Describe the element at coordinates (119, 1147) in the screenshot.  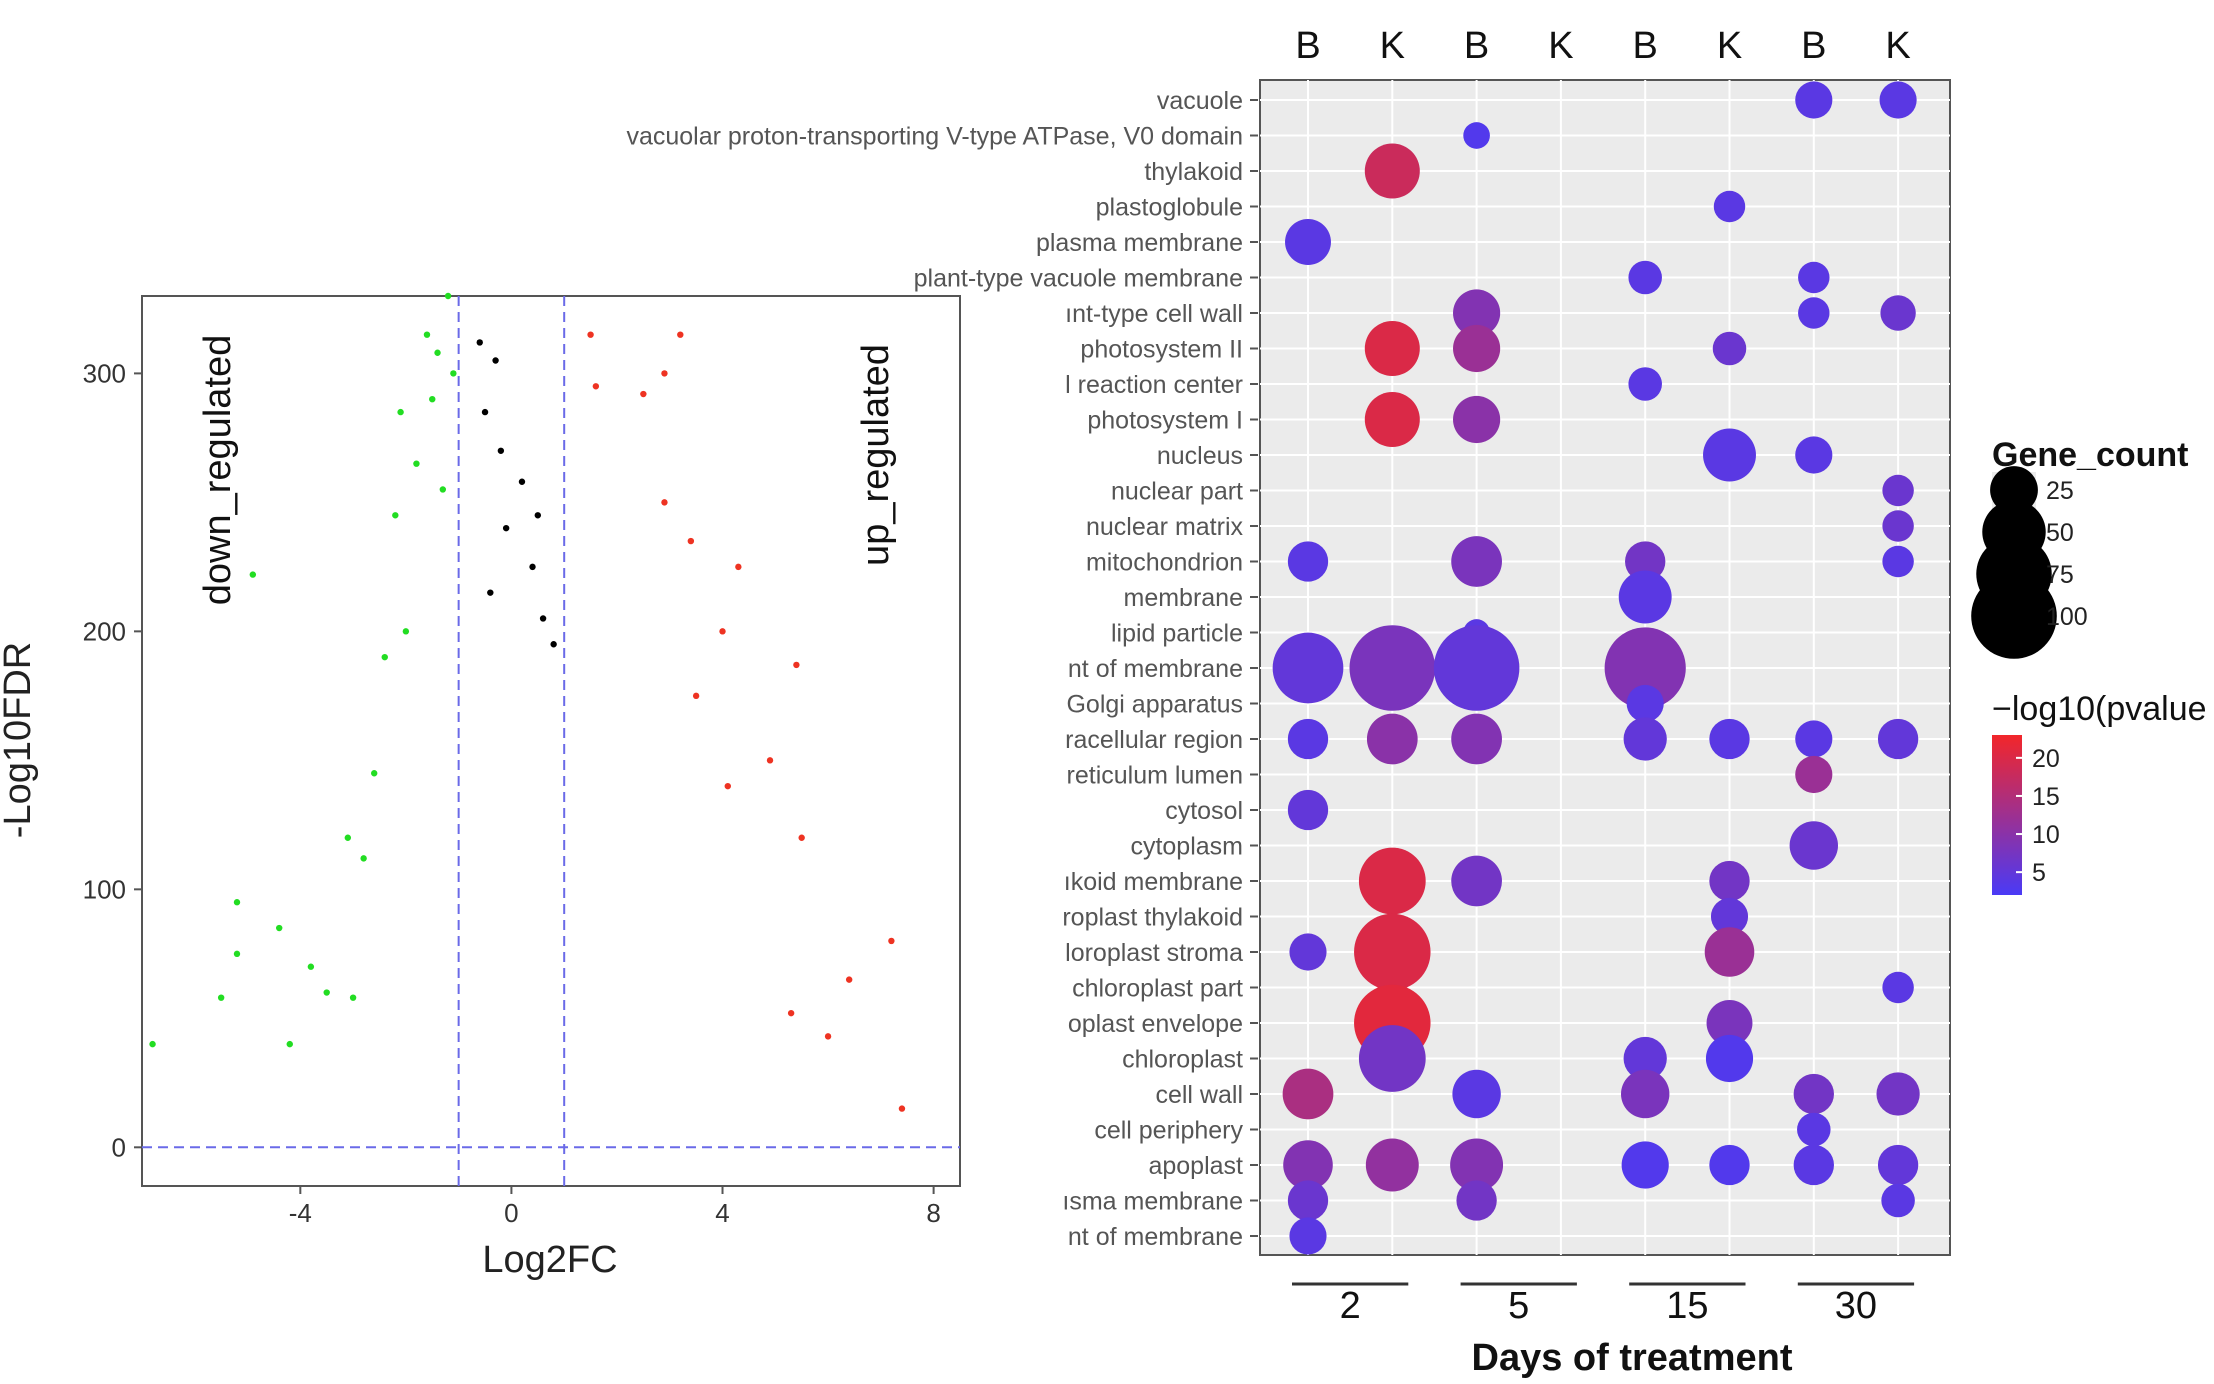
I see `volcano-y-tick-label: 0` at that location.